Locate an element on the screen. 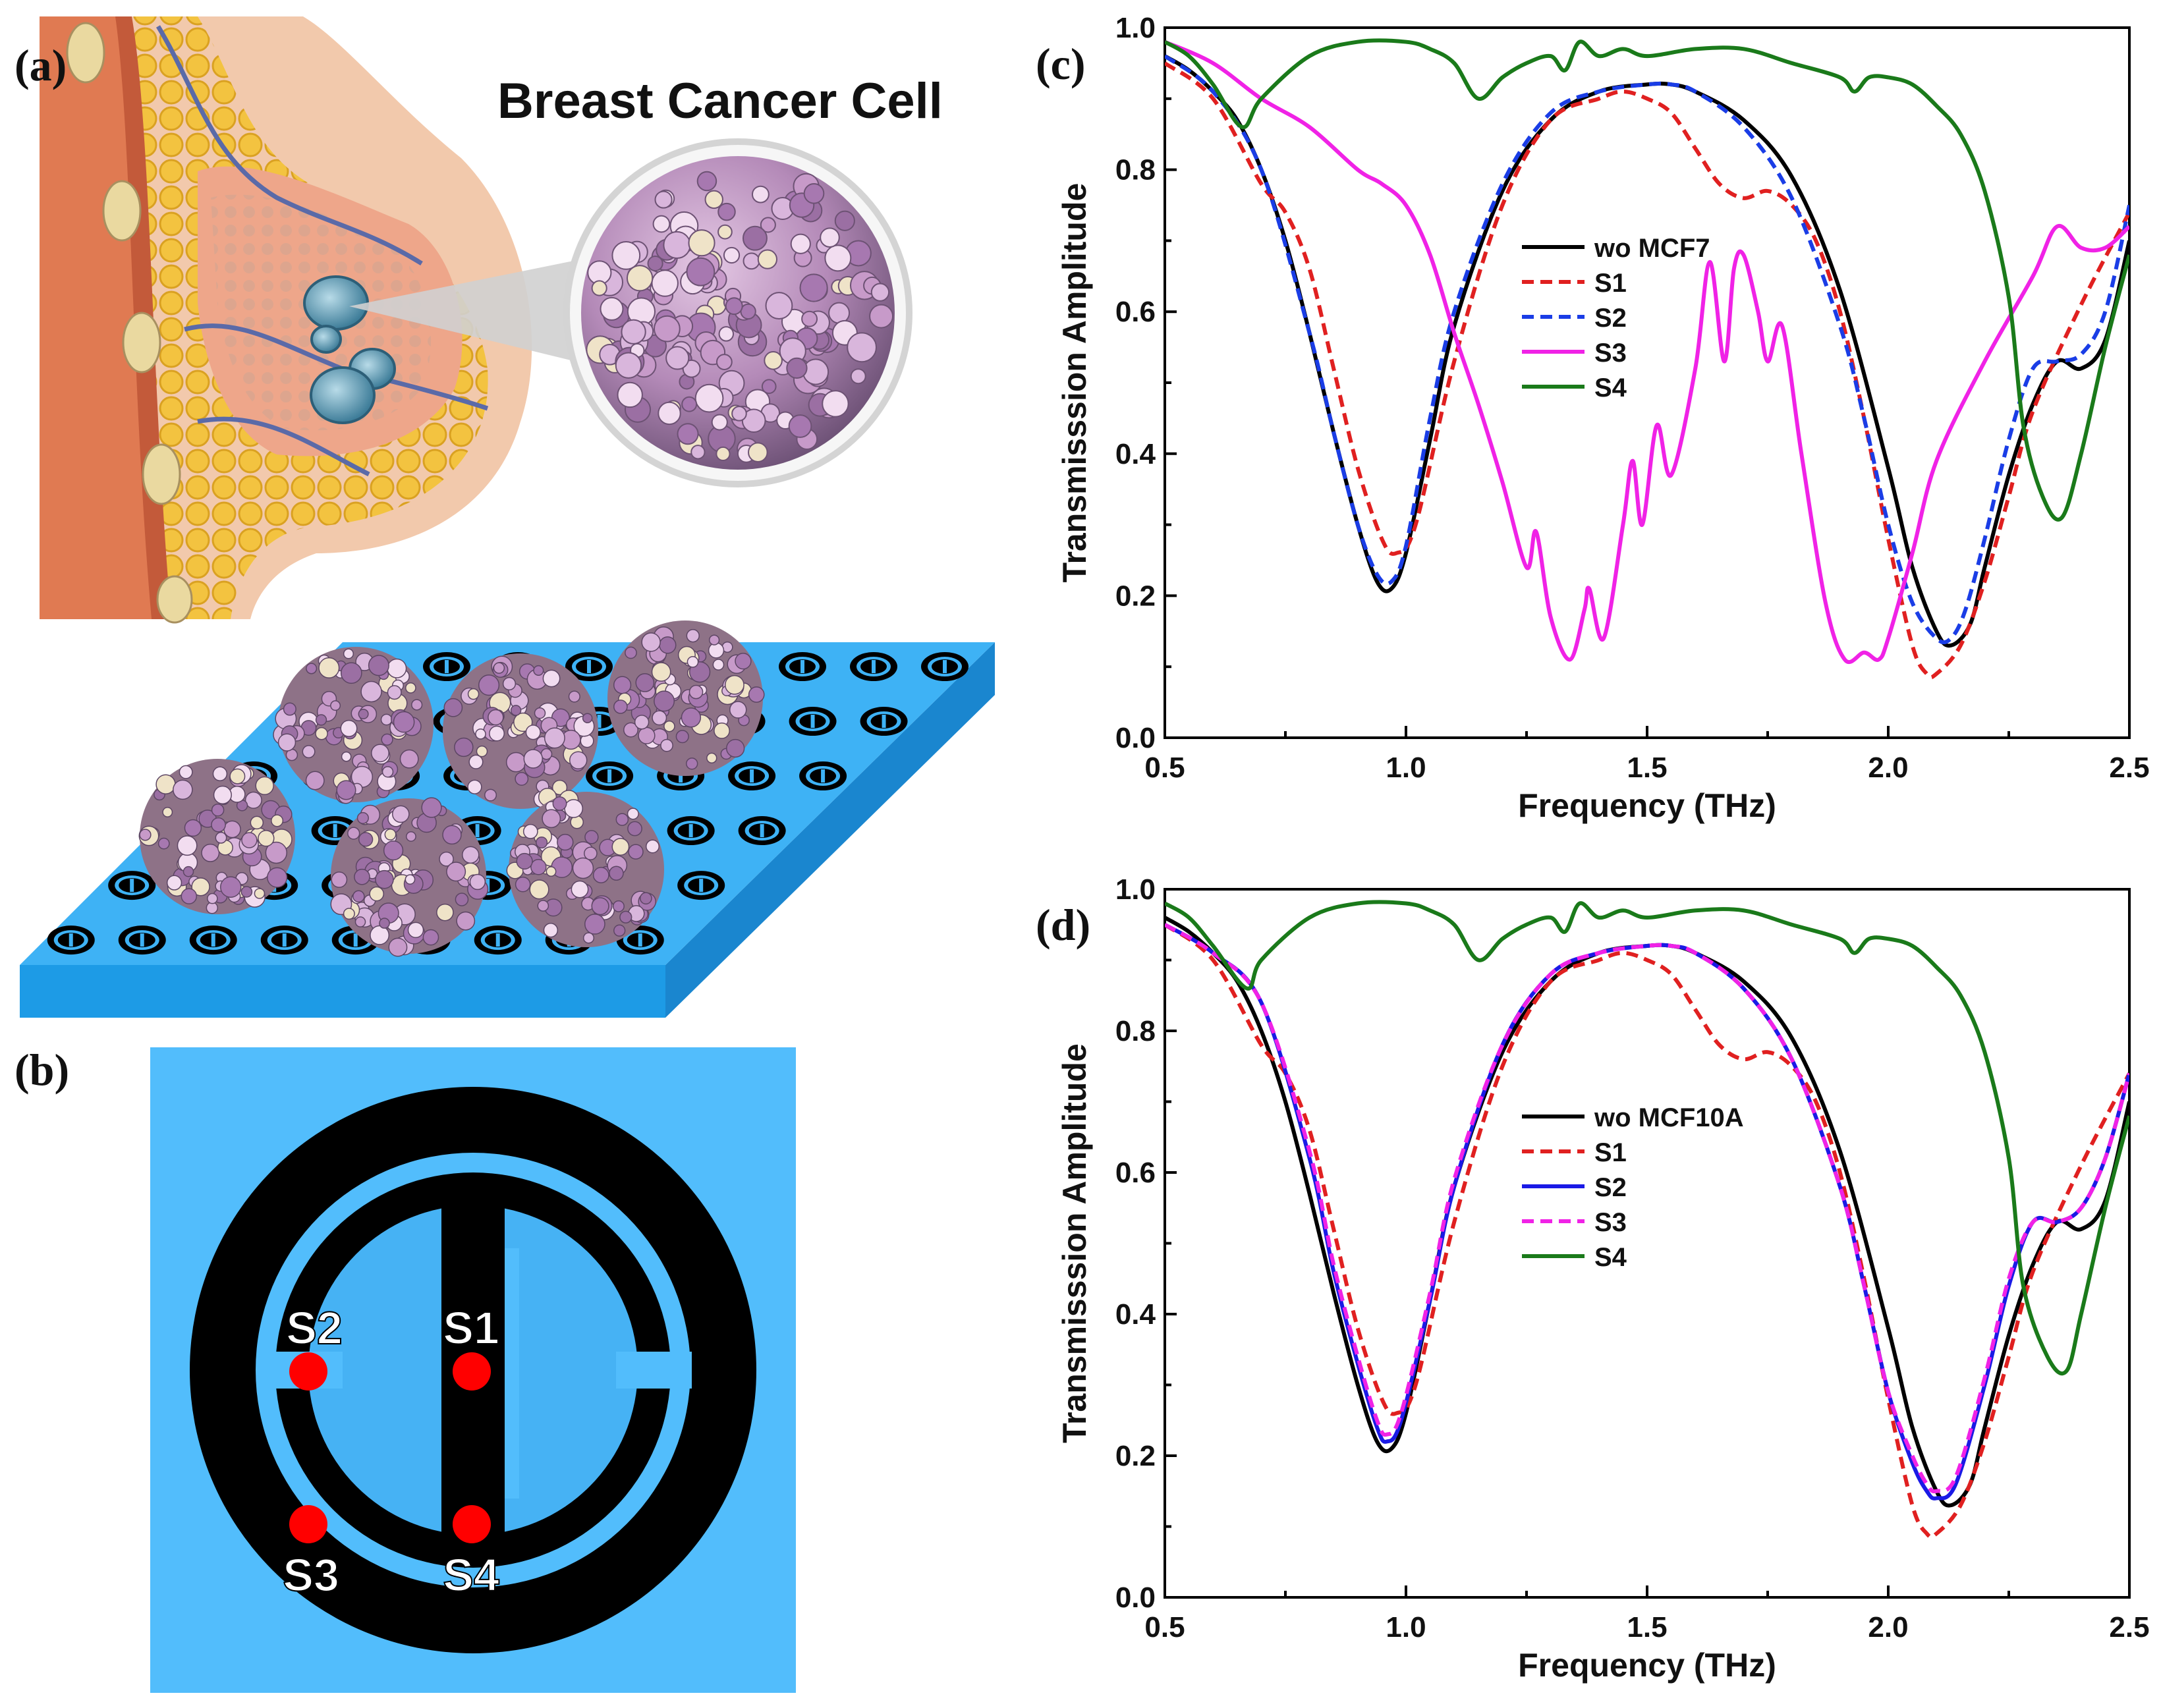 This screenshot has height=1708, width=2161. metasurface-slab is located at coordinates (507, 819).